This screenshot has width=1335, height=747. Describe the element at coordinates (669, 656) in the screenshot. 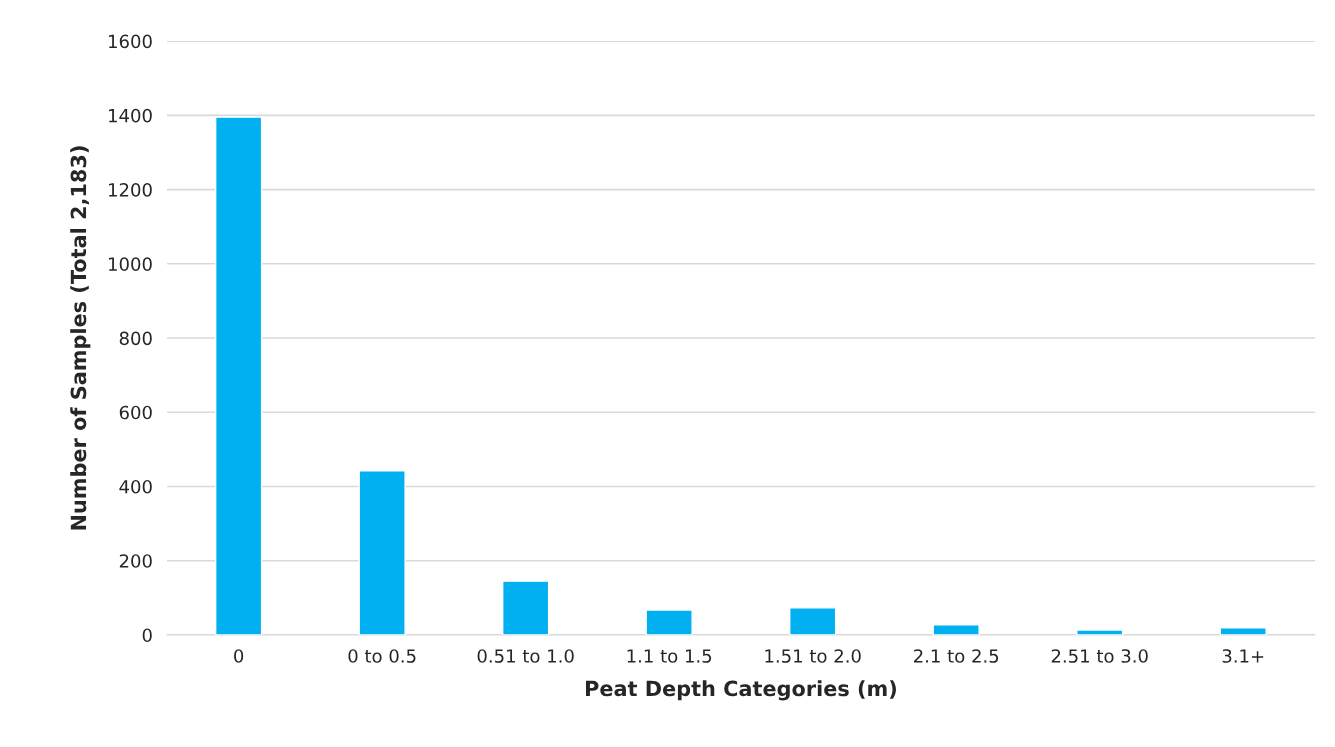

I see `x-tick-label: 1.1 to 1.5` at that location.